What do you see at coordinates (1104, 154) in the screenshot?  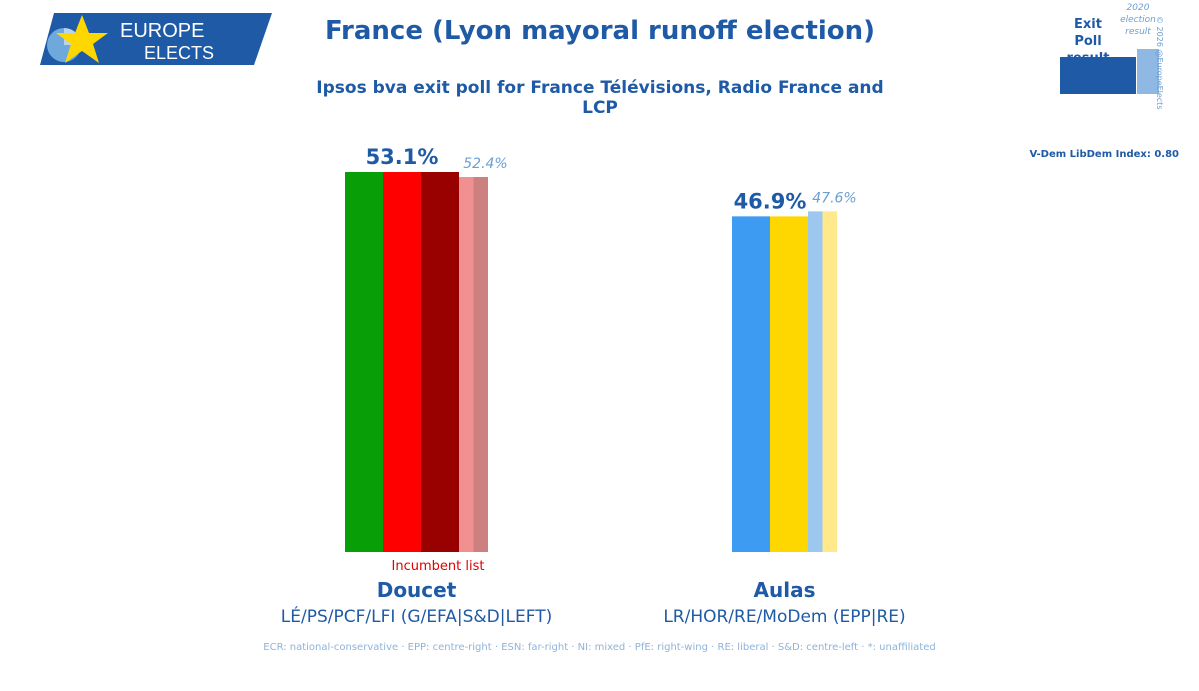 I see `vdem-index: V-Dem LibDem Index: 0.80` at bounding box center [1104, 154].